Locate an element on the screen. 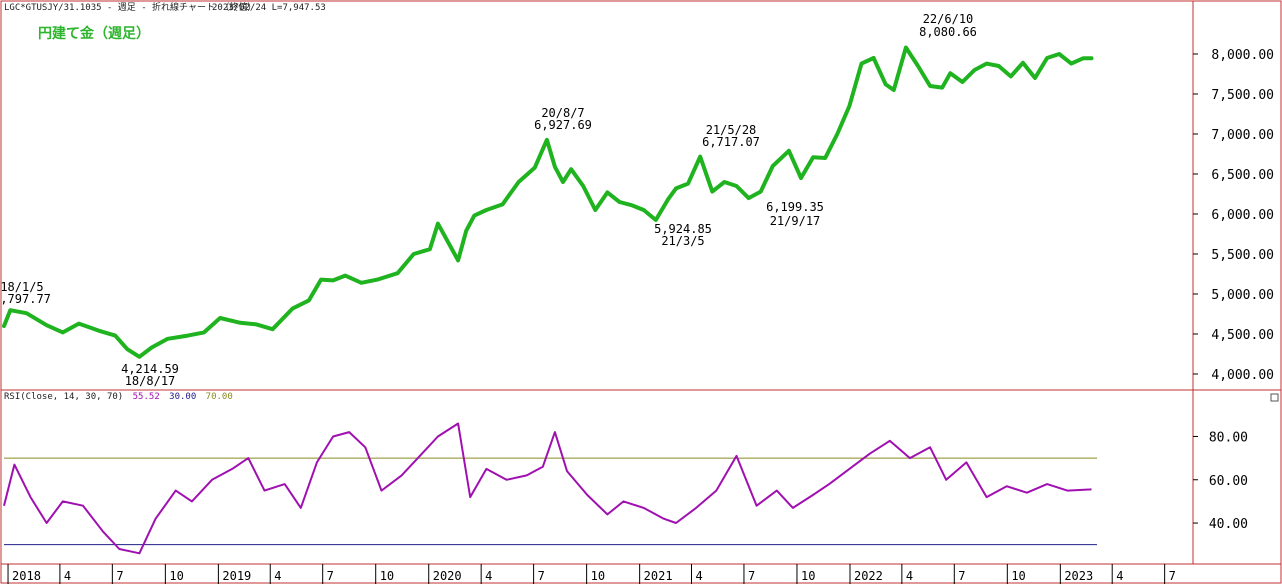 The width and height of the screenshot is (1282, 584). x-tick-label: 2021 is located at coordinates (658, 576).